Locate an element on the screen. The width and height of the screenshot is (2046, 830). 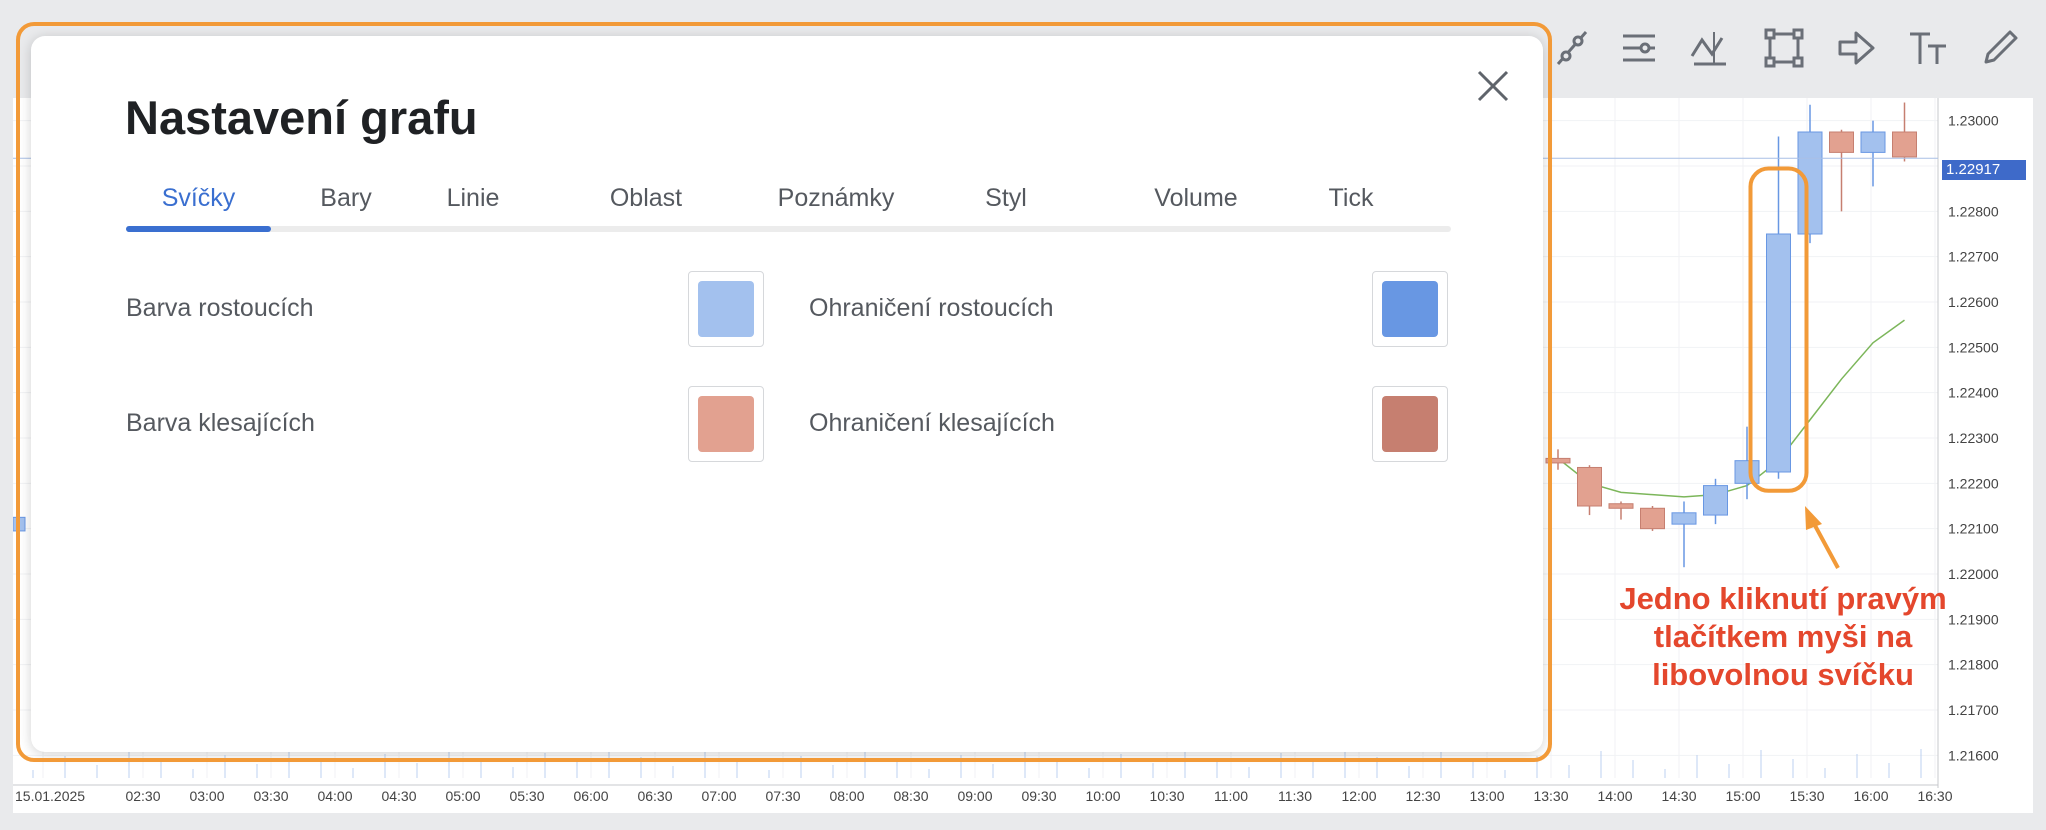
y-tick-label: 1.21900 is located at coordinates (1973, 619).